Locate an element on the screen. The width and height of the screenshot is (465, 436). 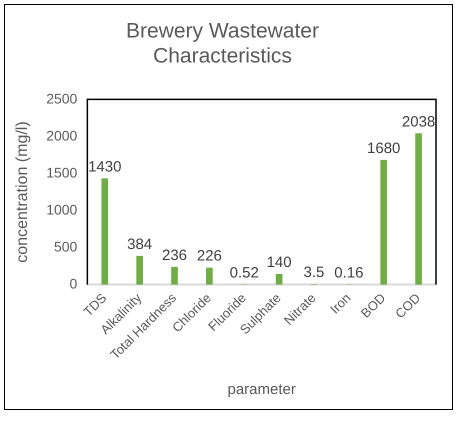
data-label: 140 is located at coordinates (279, 262).